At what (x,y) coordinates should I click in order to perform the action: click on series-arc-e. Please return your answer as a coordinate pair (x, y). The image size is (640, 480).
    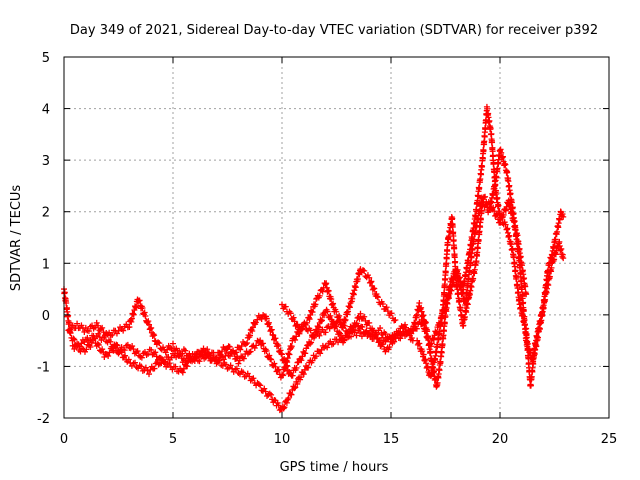
    Looking at the image, I should click on (488, 246).